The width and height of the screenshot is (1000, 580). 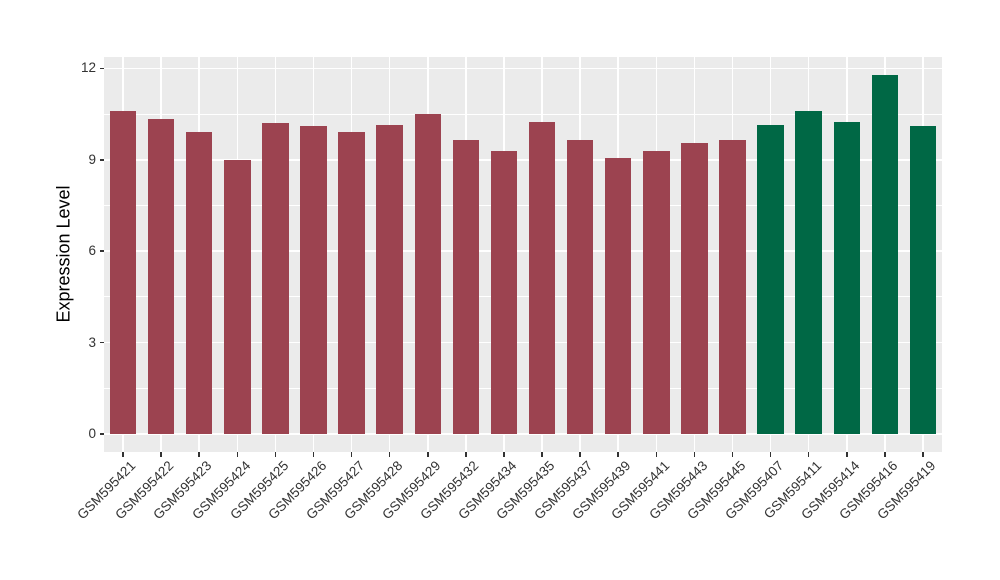 What do you see at coordinates (92, 159) in the screenshot?
I see `y-tick-label: 9` at bounding box center [92, 159].